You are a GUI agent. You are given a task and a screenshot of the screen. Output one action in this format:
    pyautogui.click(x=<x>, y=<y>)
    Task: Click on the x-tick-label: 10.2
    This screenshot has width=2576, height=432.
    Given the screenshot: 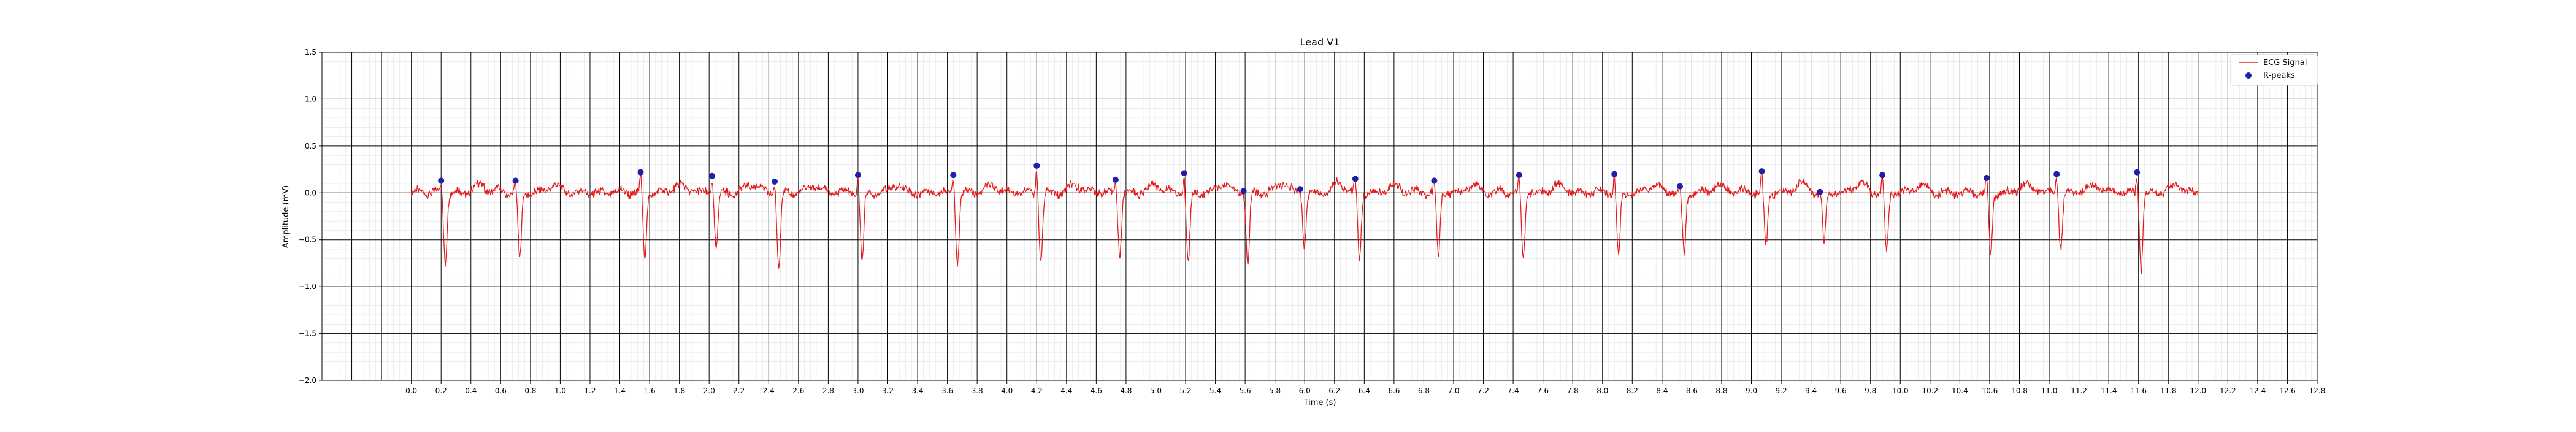 What is the action you would take?
    pyautogui.click(x=1930, y=391)
    